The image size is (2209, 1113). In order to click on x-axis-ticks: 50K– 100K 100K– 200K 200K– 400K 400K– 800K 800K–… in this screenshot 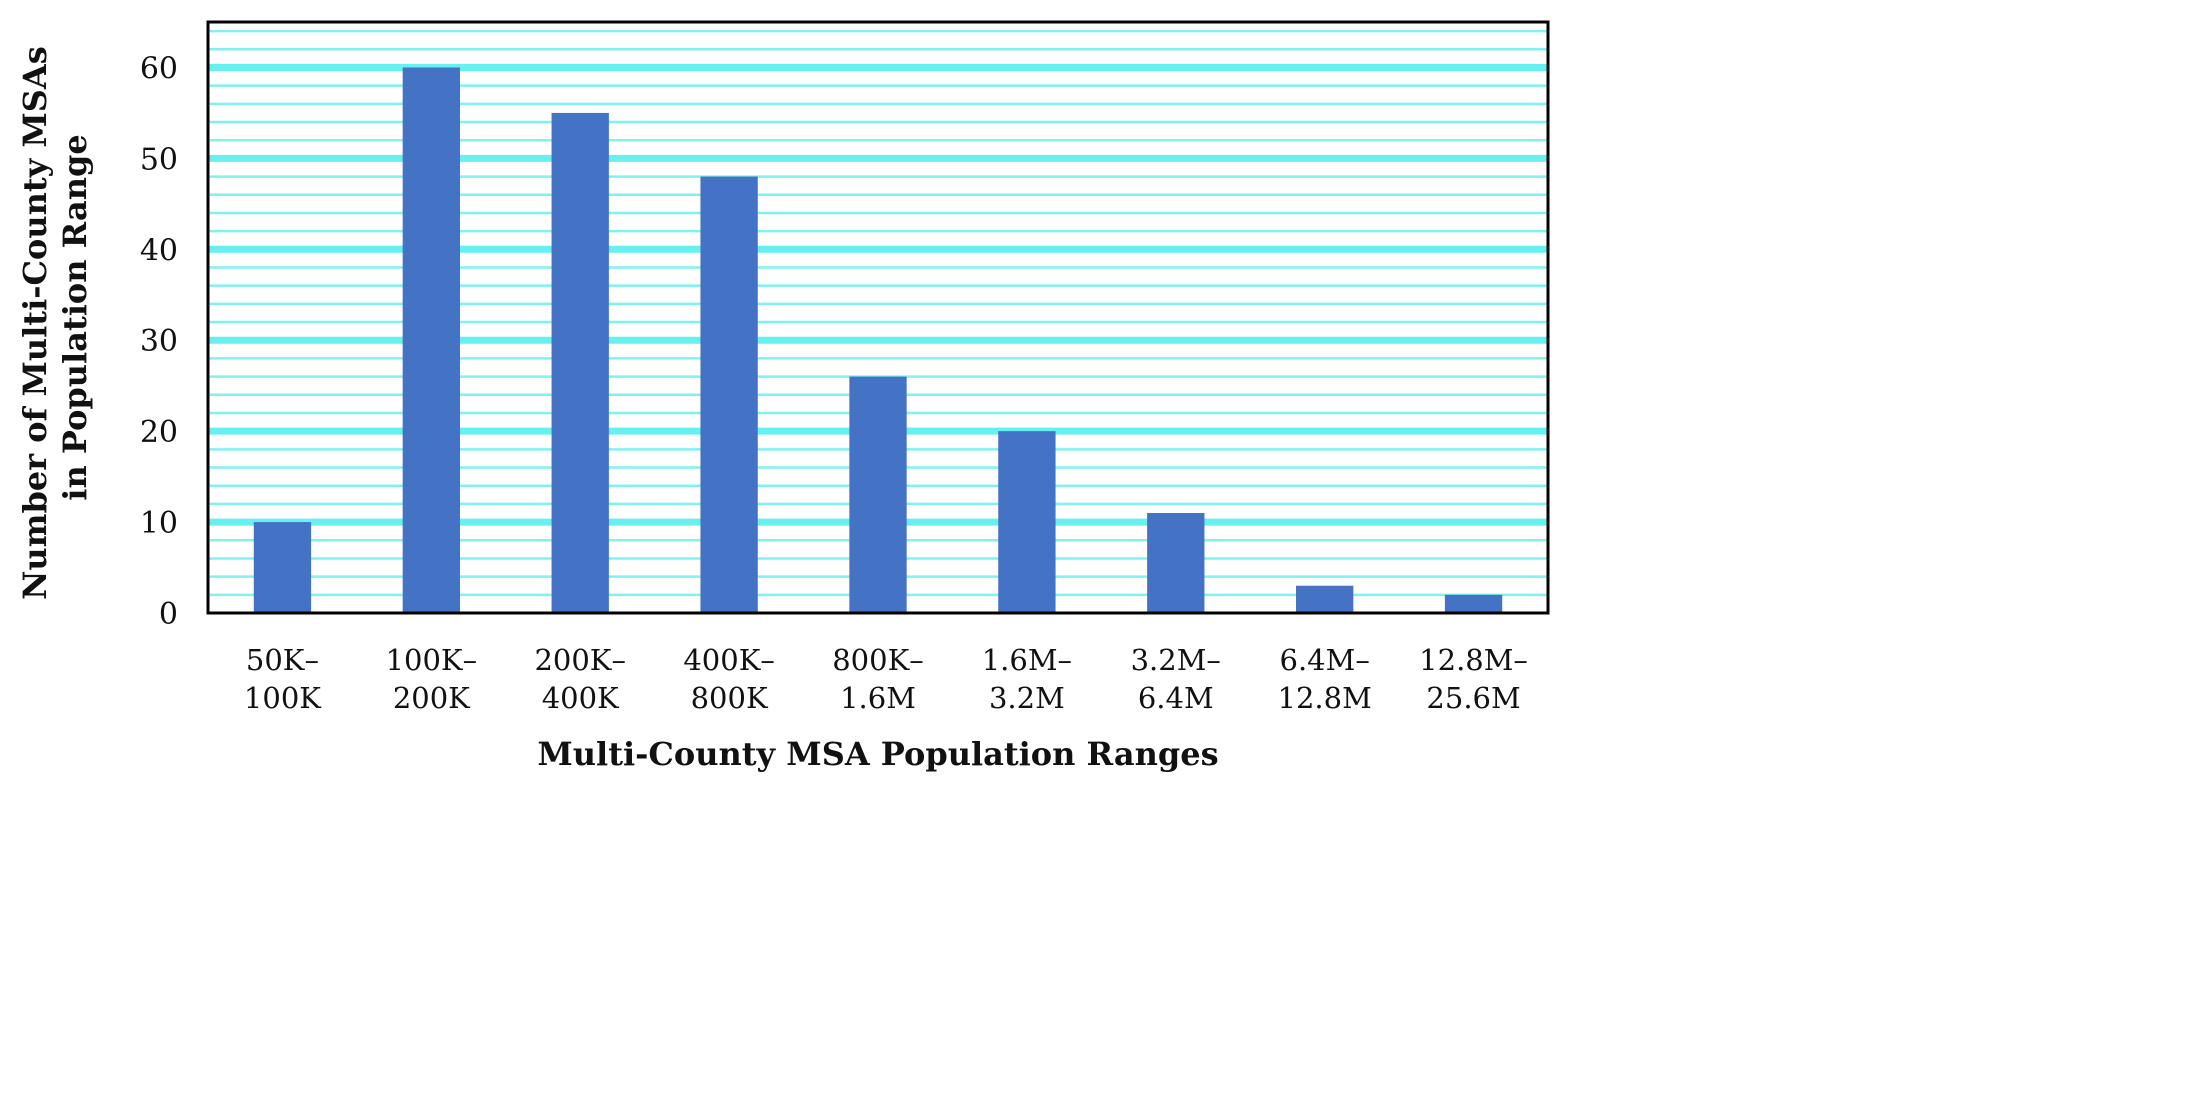, I will do `click(886, 679)`.